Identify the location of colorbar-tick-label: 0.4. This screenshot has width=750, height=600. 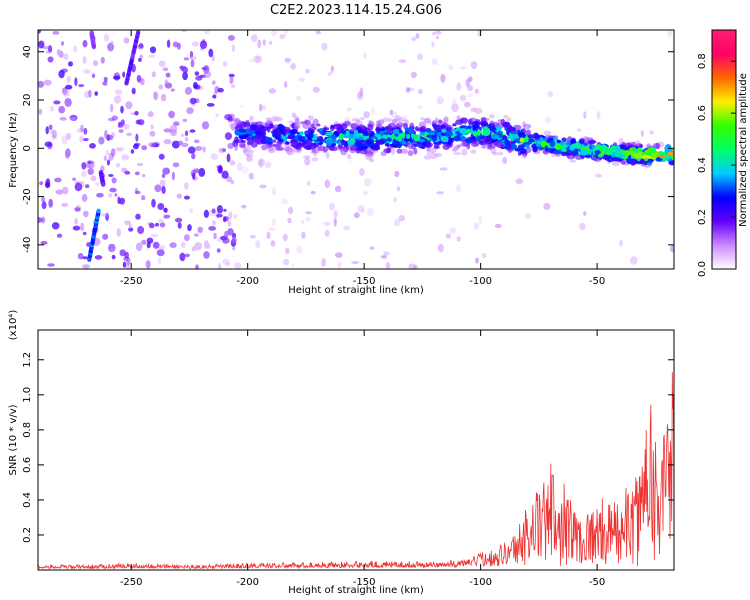
(702, 165).